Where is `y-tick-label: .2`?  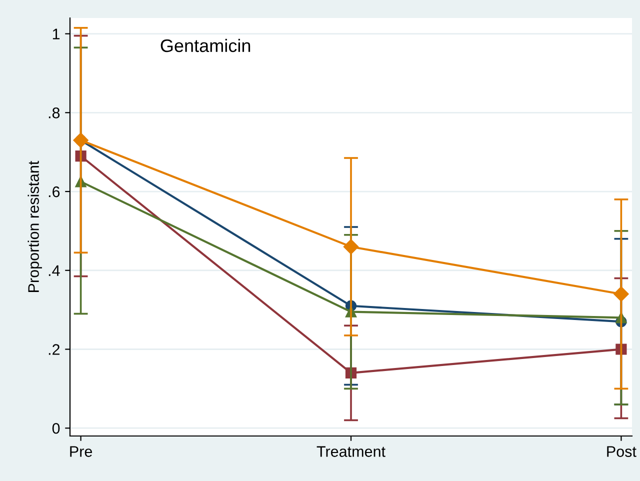
y-tick-label: .2 is located at coordinates (54, 349).